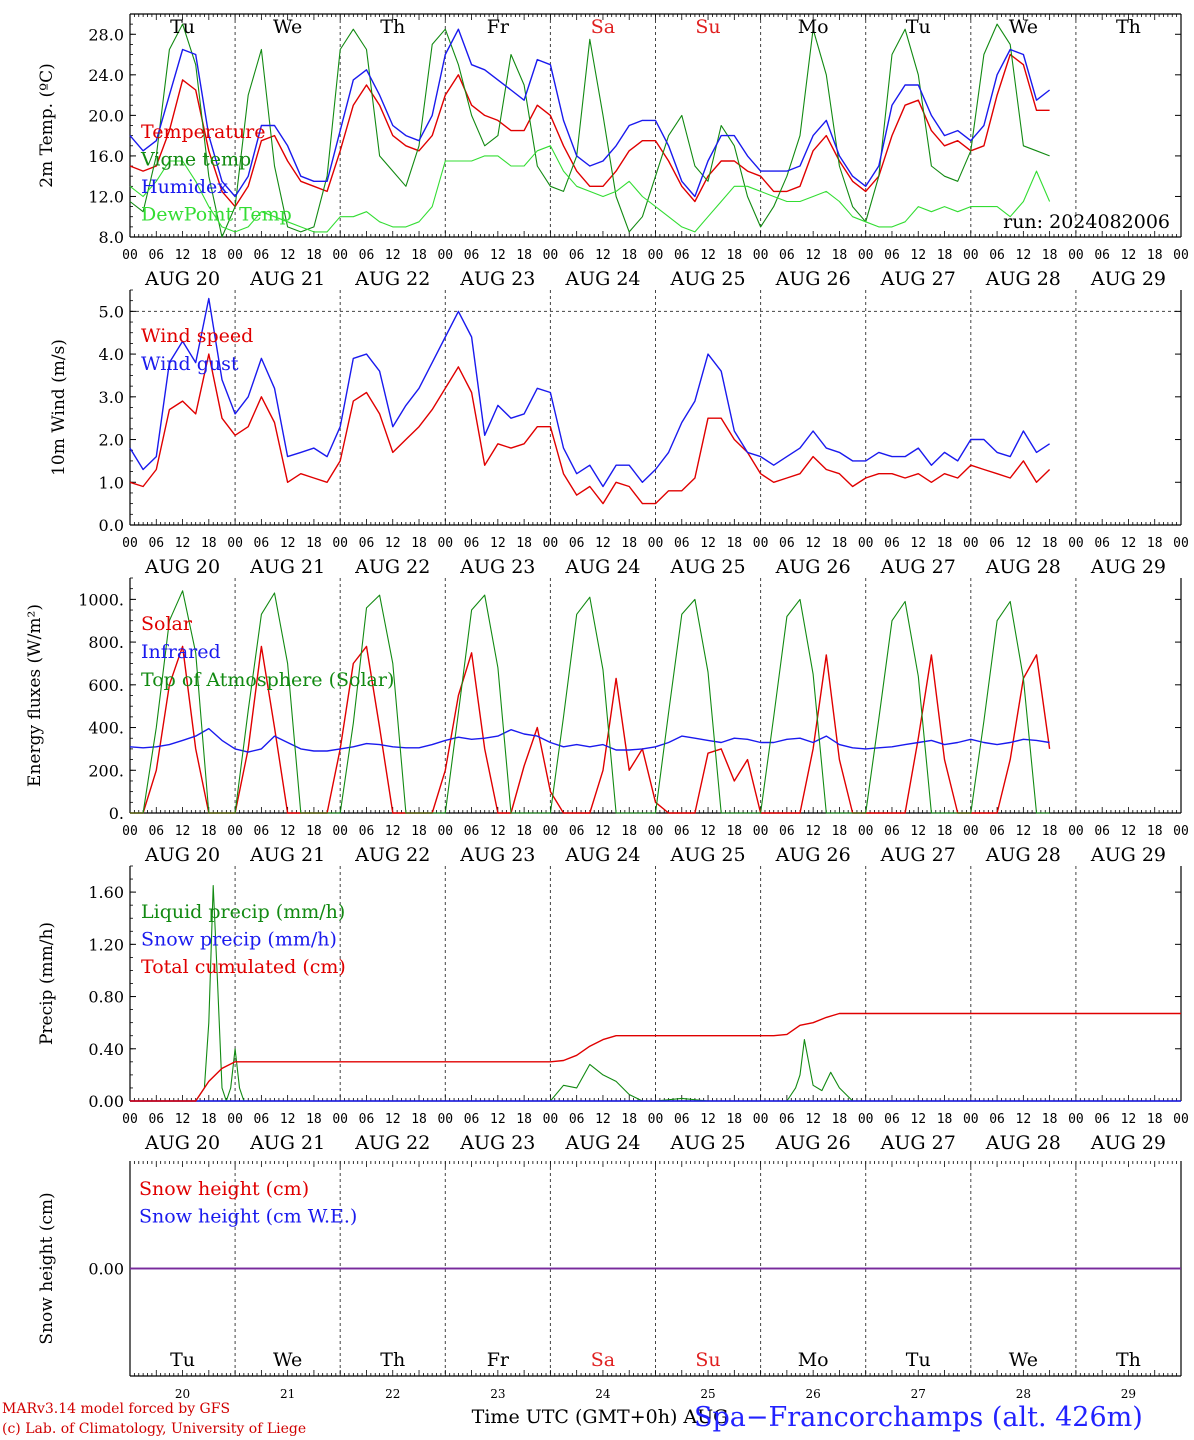 This screenshot has height=1440, width=1194. Describe the element at coordinates (106, 642) in the screenshot. I see `y-tick-label: 800.` at that location.